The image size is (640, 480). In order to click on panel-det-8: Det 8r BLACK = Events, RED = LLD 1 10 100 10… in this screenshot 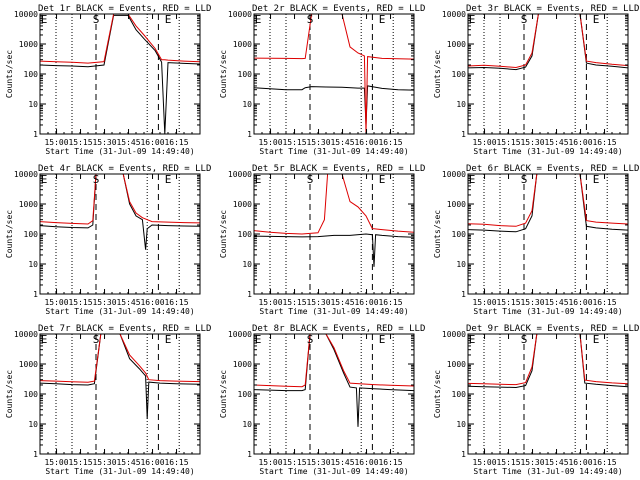, I will do `click(322, 400)`.